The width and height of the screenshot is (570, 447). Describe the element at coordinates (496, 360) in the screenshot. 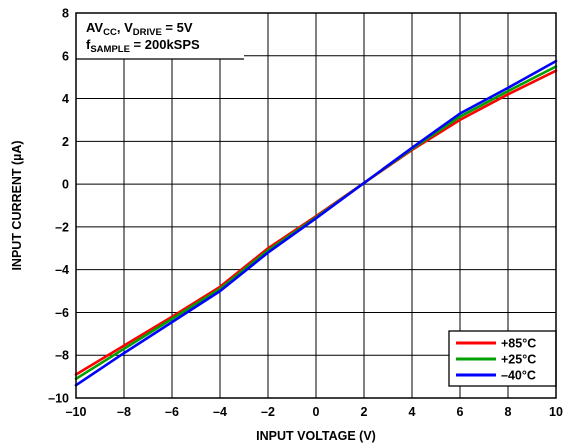

I see `legend: +85°C +25°C –40°C` at that location.